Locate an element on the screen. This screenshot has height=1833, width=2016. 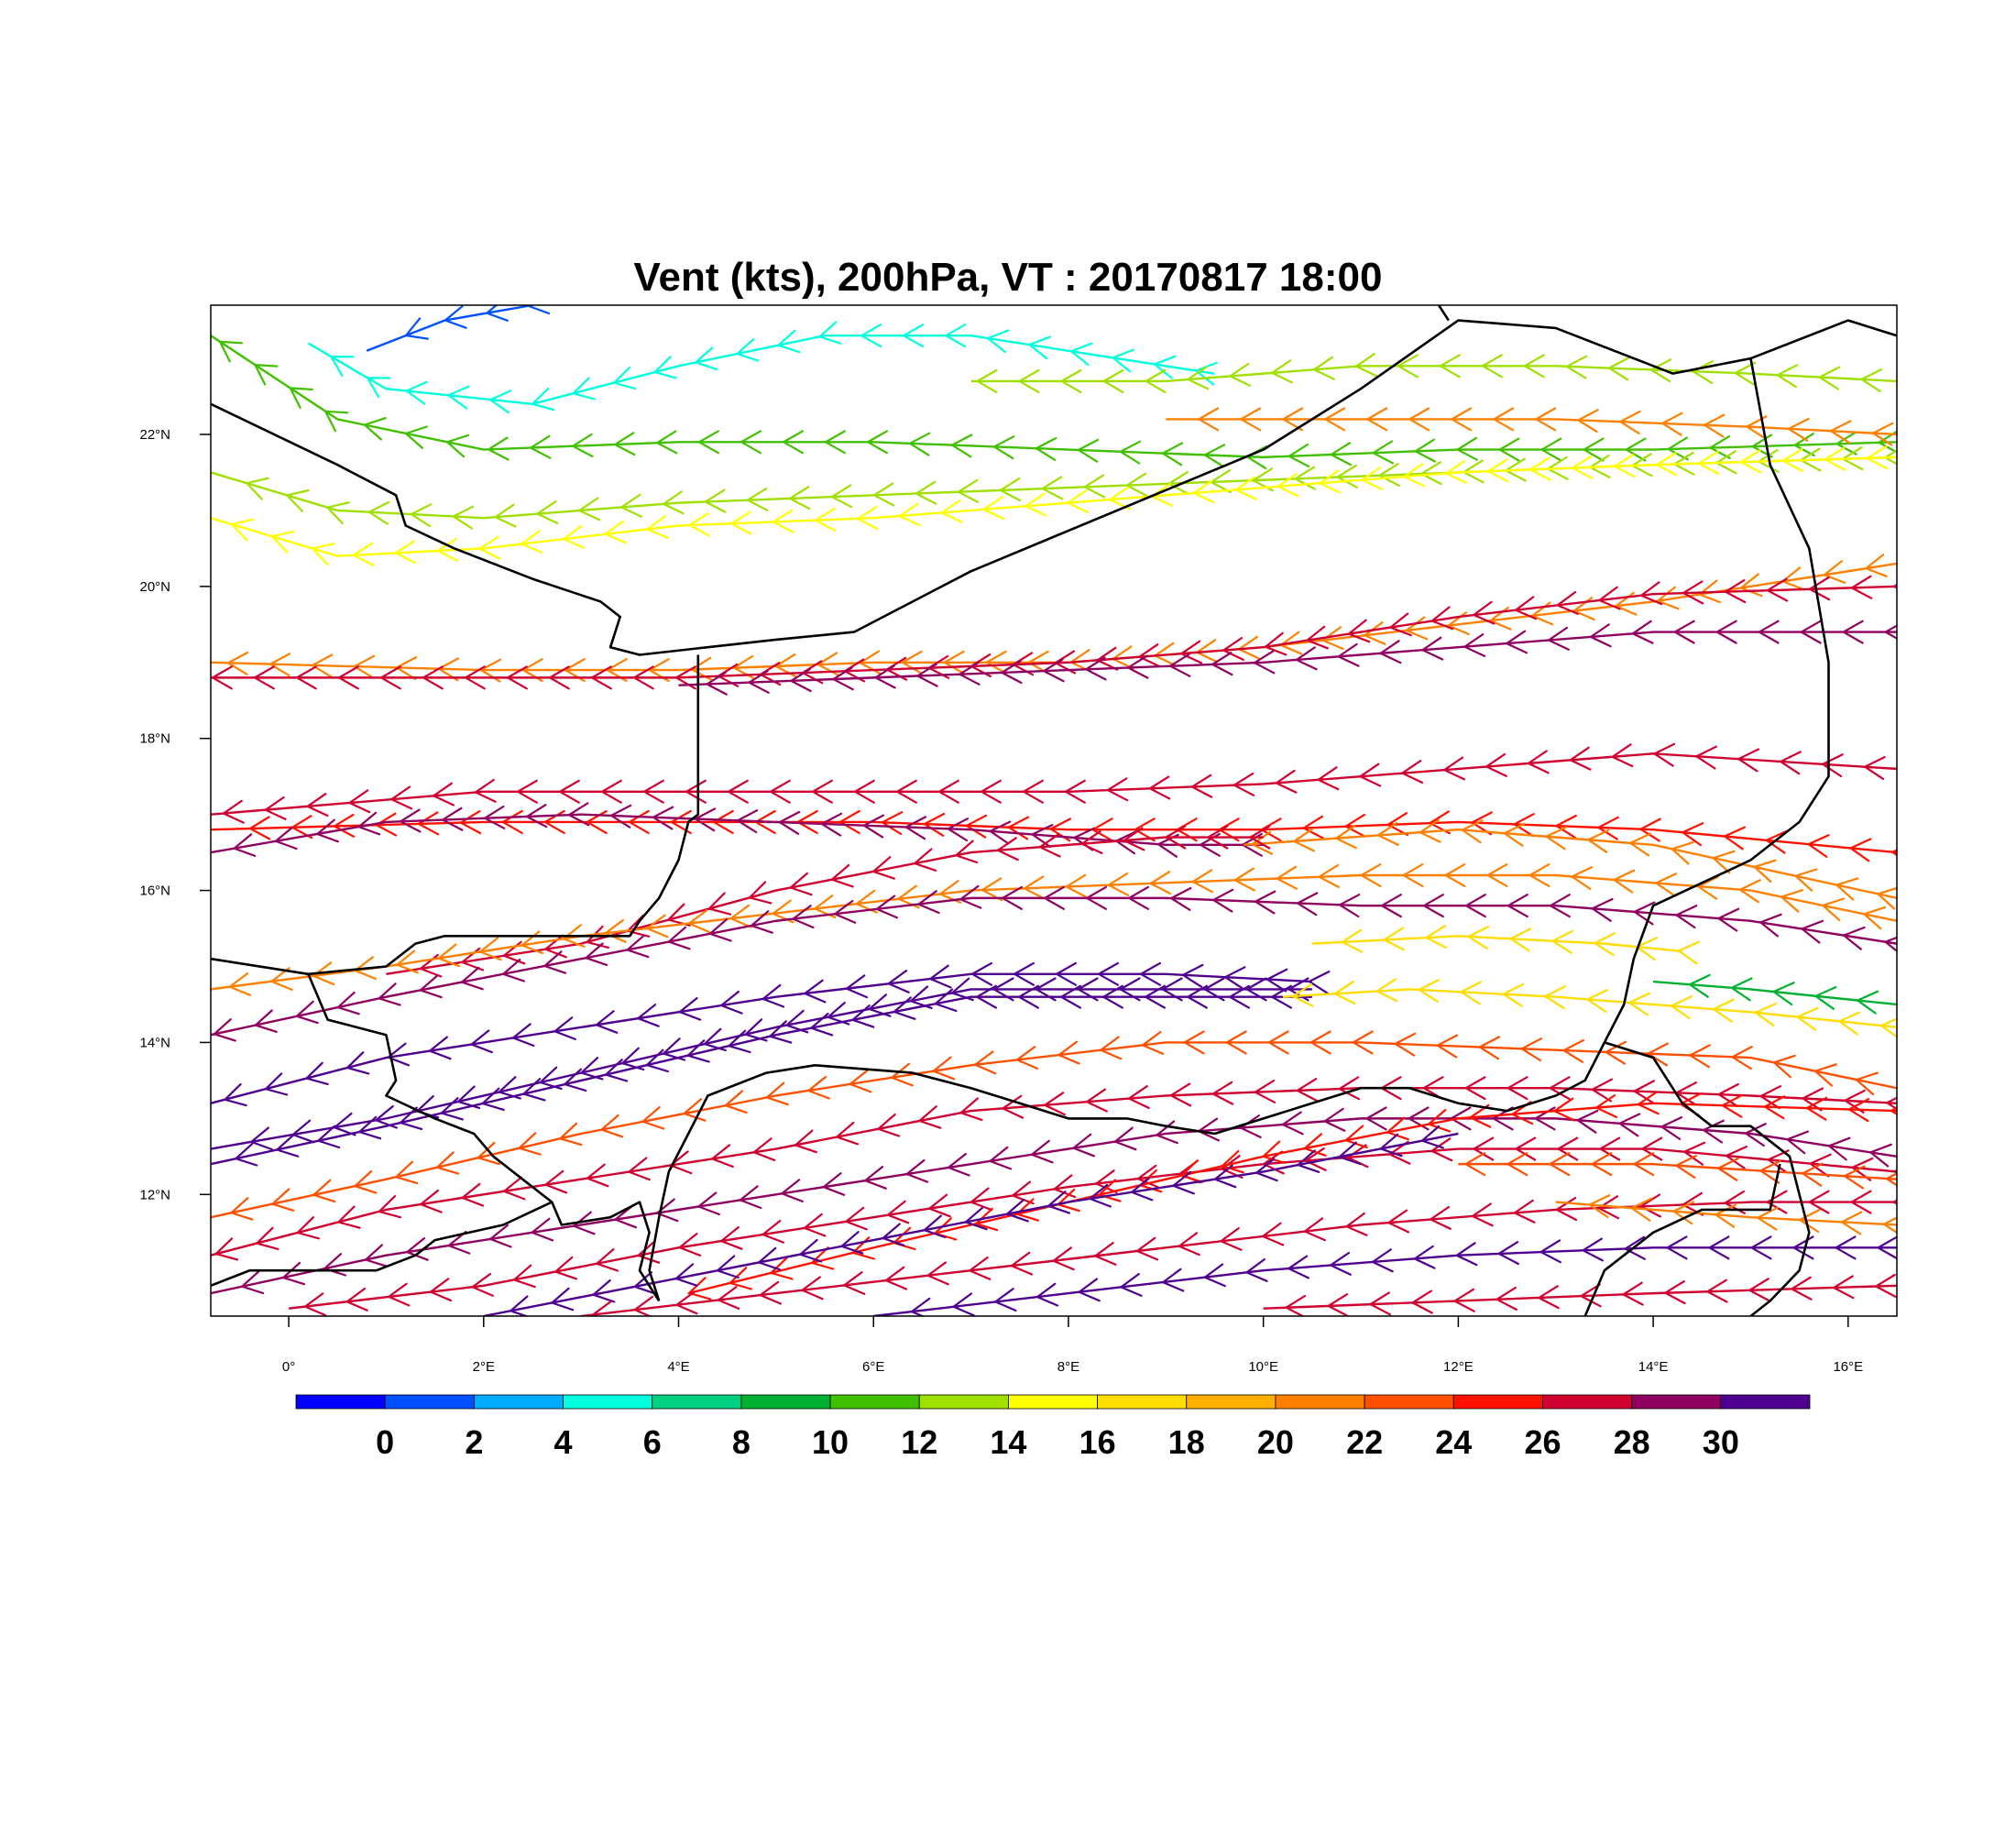
country-border is located at coordinates (1707, 1178).